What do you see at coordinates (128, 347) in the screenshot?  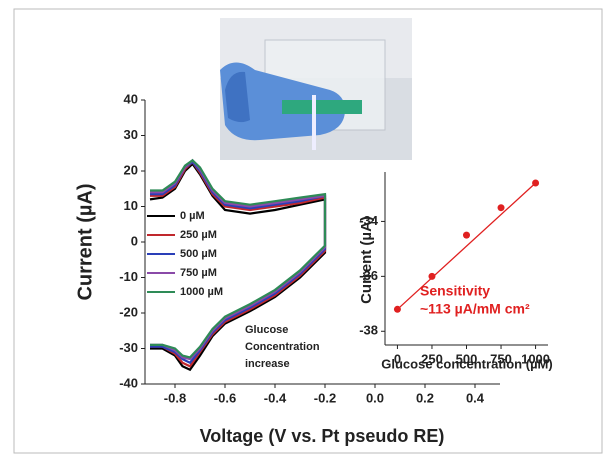 I see `y-tick-label: -30` at bounding box center [128, 347].